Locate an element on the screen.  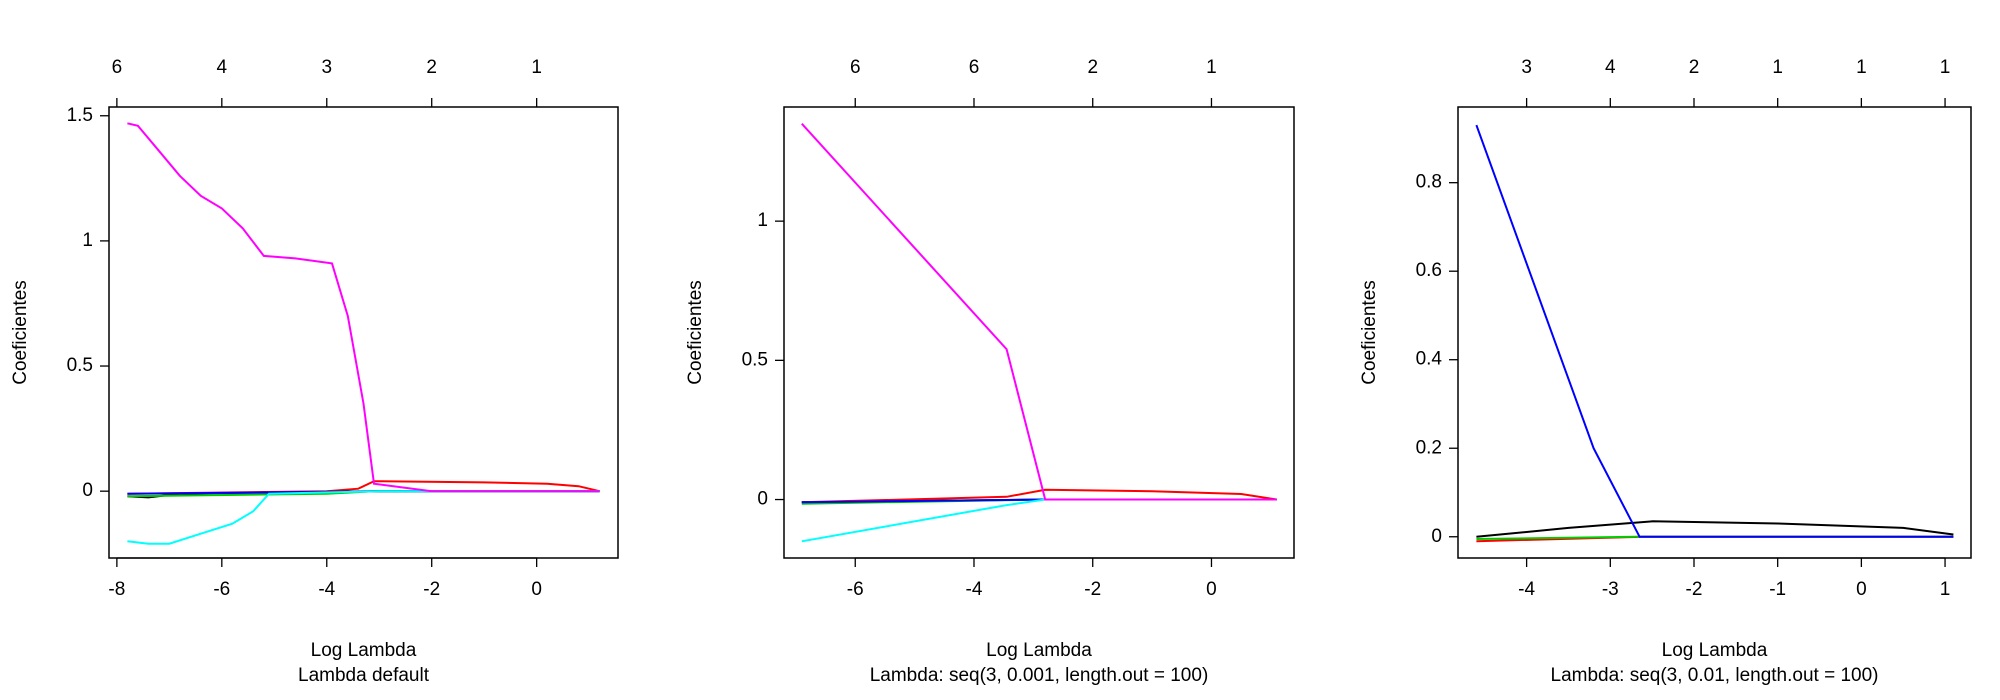
x-tick-label: -1 is located at coordinates (1777, 589).